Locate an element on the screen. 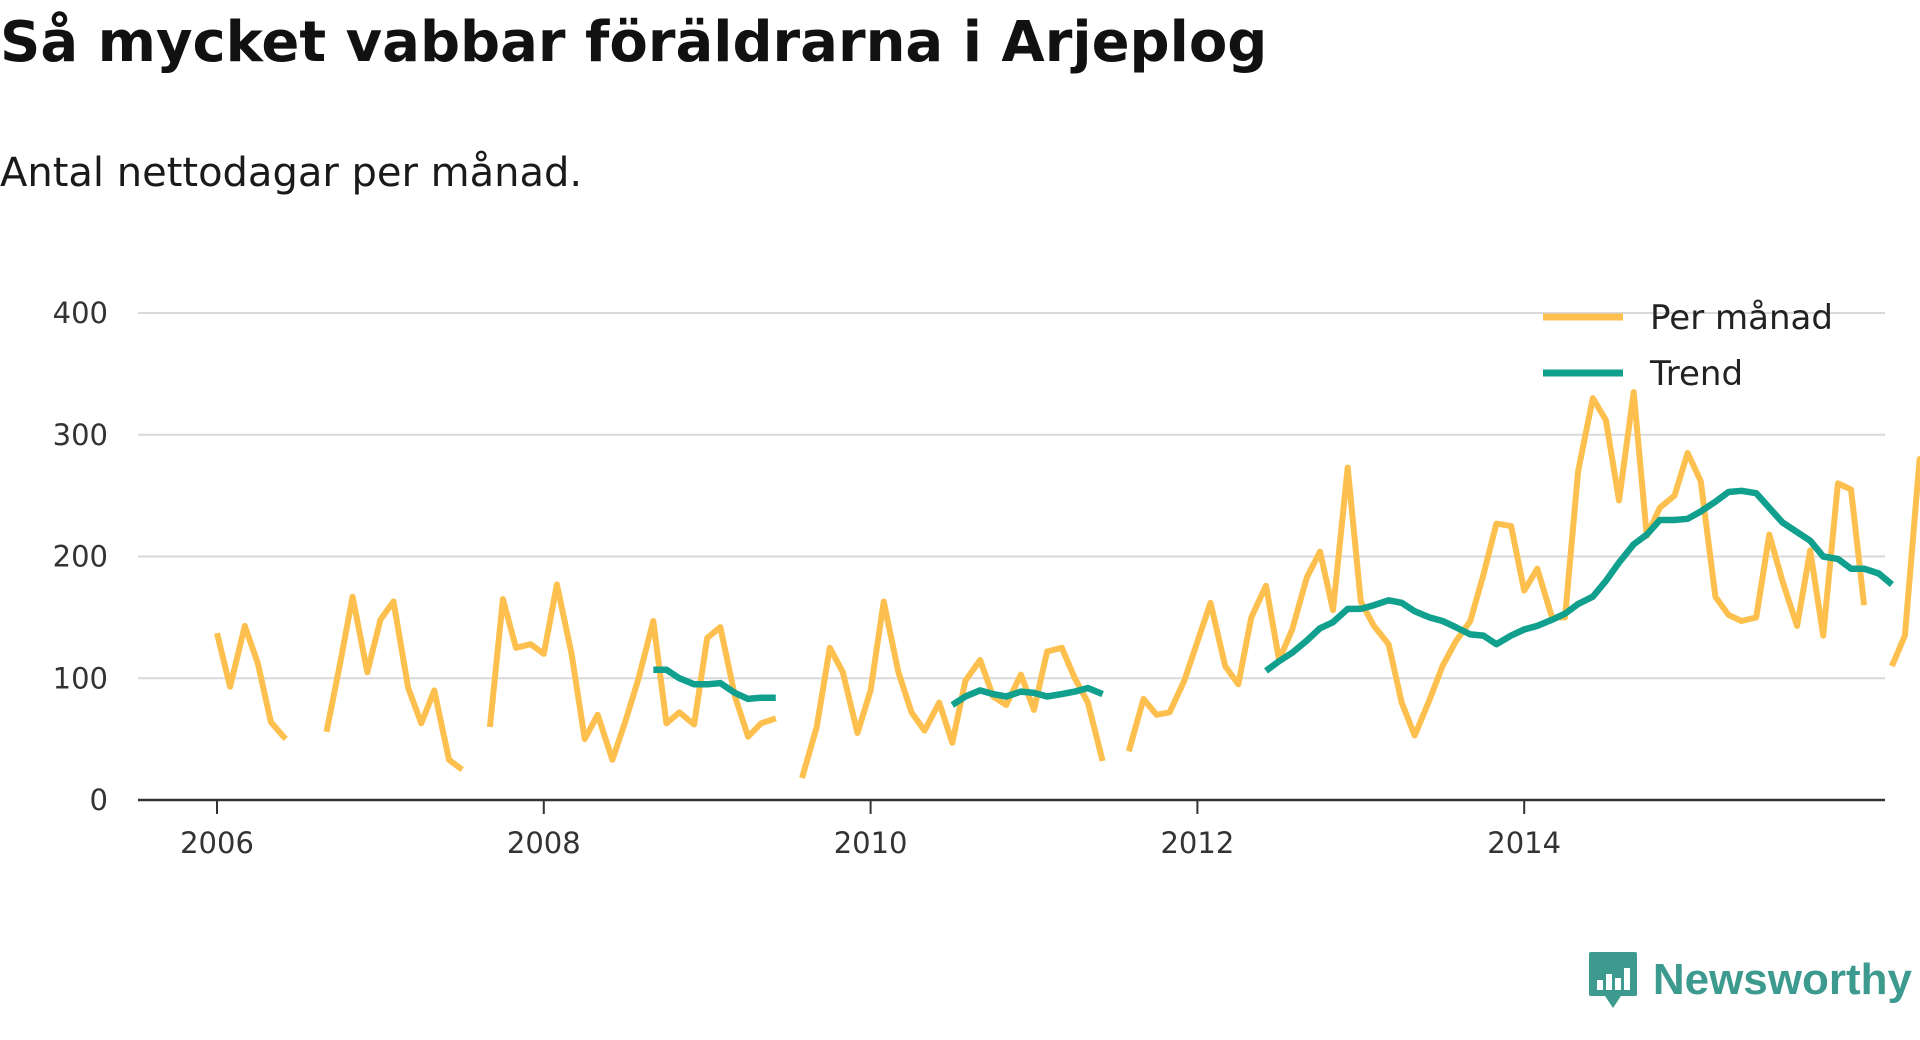 The width and height of the screenshot is (1920, 1040). legend-label: Per månad is located at coordinates (1741, 318).